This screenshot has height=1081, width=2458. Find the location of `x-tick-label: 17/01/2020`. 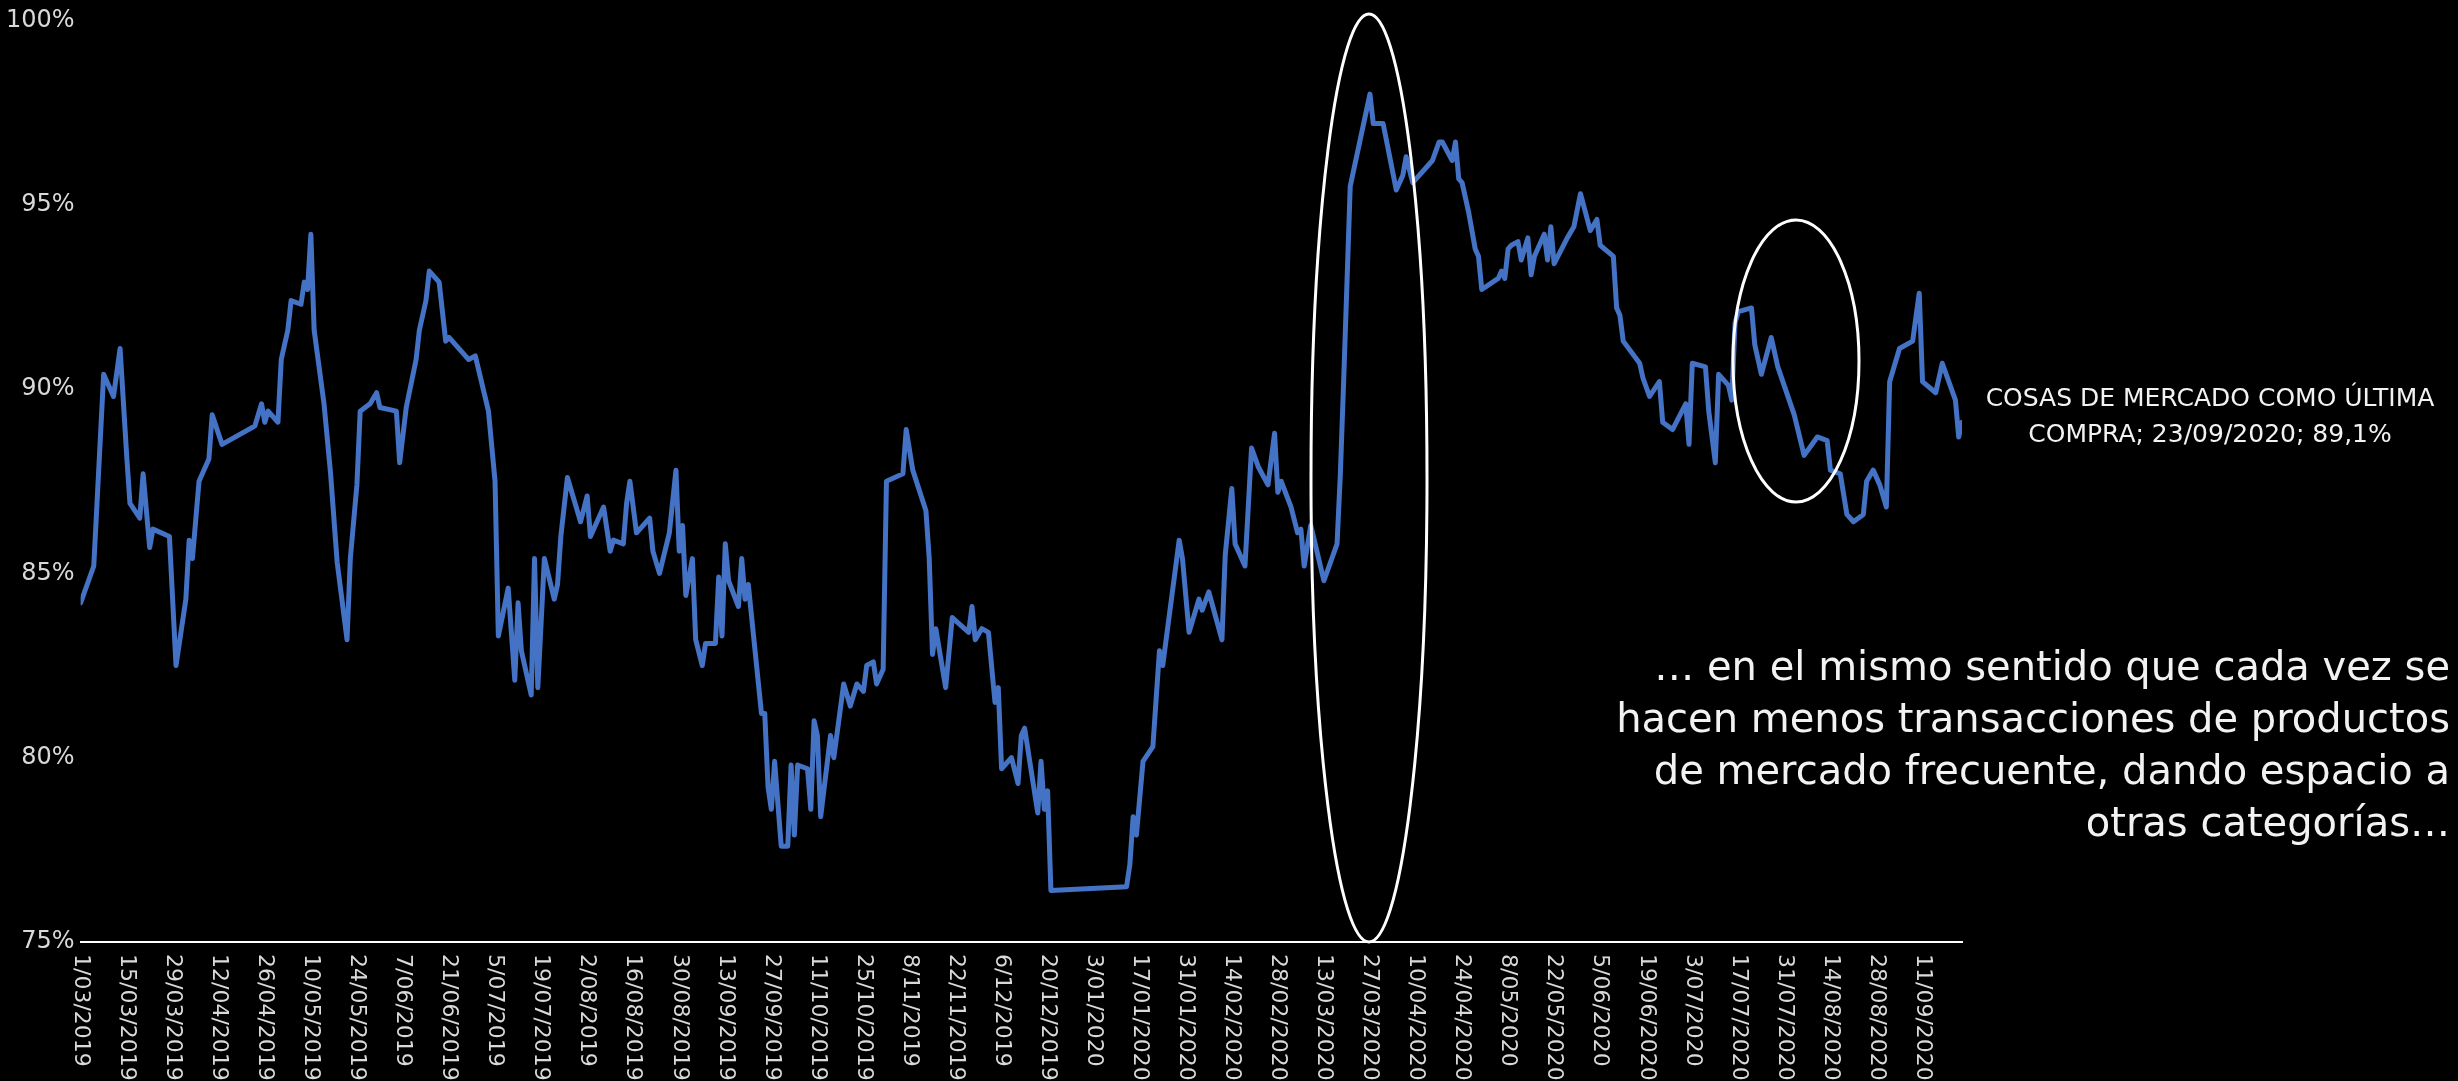

x-tick-label: 17/01/2020 is located at coordinates (1141, 1017).